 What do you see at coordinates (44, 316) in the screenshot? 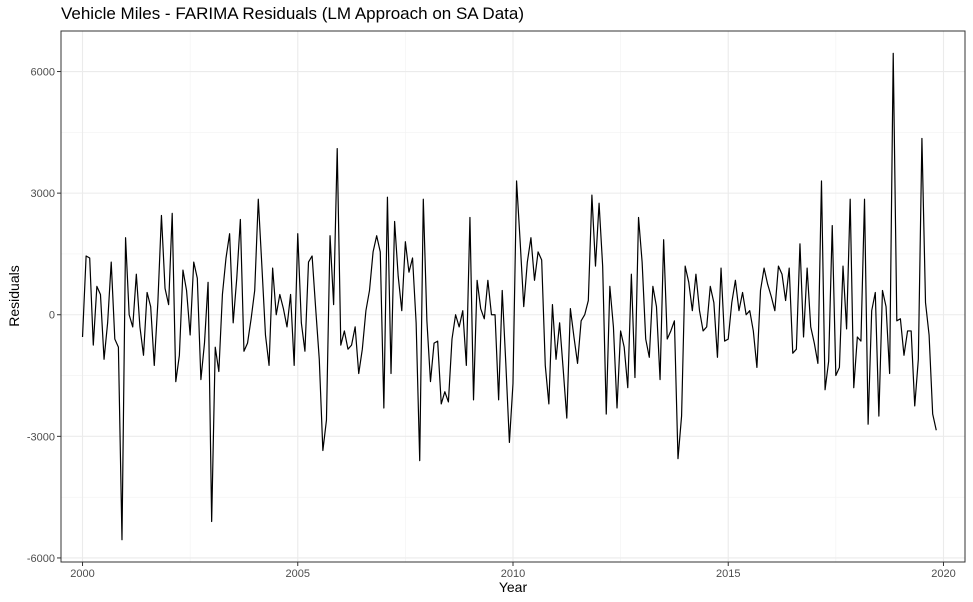
I see `y-axis: -6000 -3000 0 3000 6000` at bounding box center [44, 316].